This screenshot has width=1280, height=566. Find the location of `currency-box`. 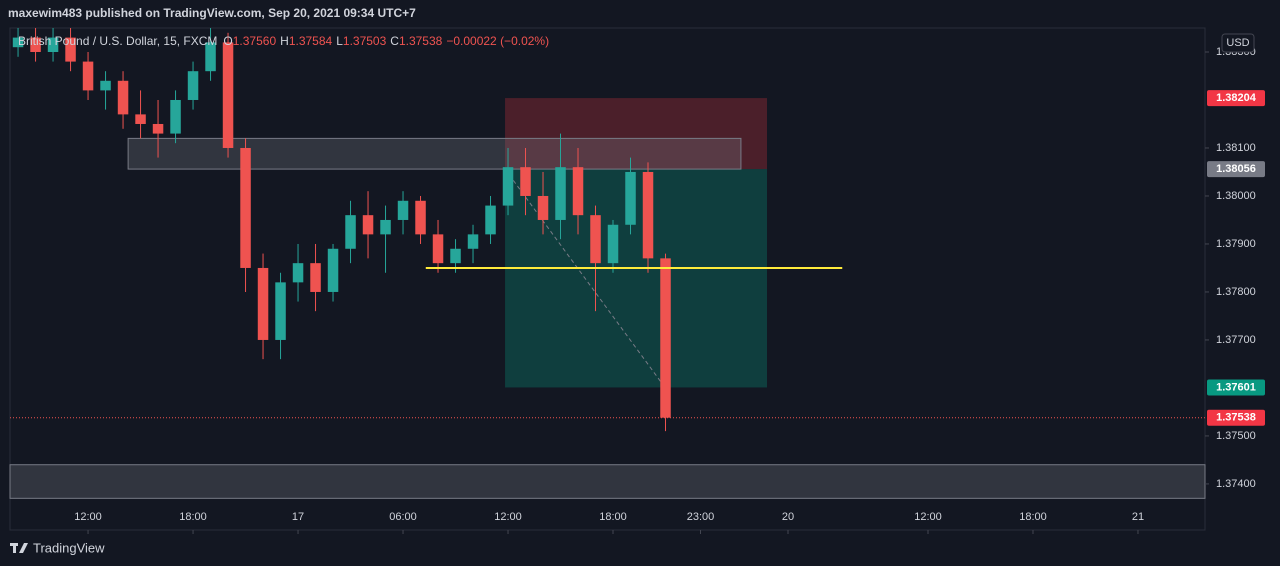

currency-box is located at coordinates (1238, 43).